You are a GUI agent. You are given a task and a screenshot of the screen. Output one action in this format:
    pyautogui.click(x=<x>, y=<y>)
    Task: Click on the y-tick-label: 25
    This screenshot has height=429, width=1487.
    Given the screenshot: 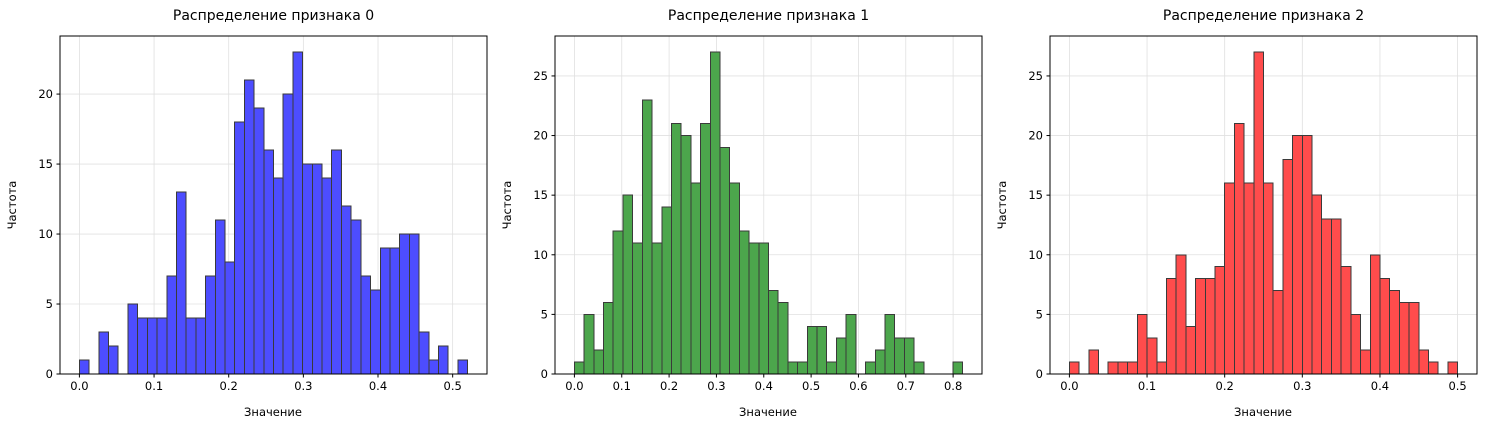 What is the action you would take?
    pyautogui.click(x=540, y=76)
    